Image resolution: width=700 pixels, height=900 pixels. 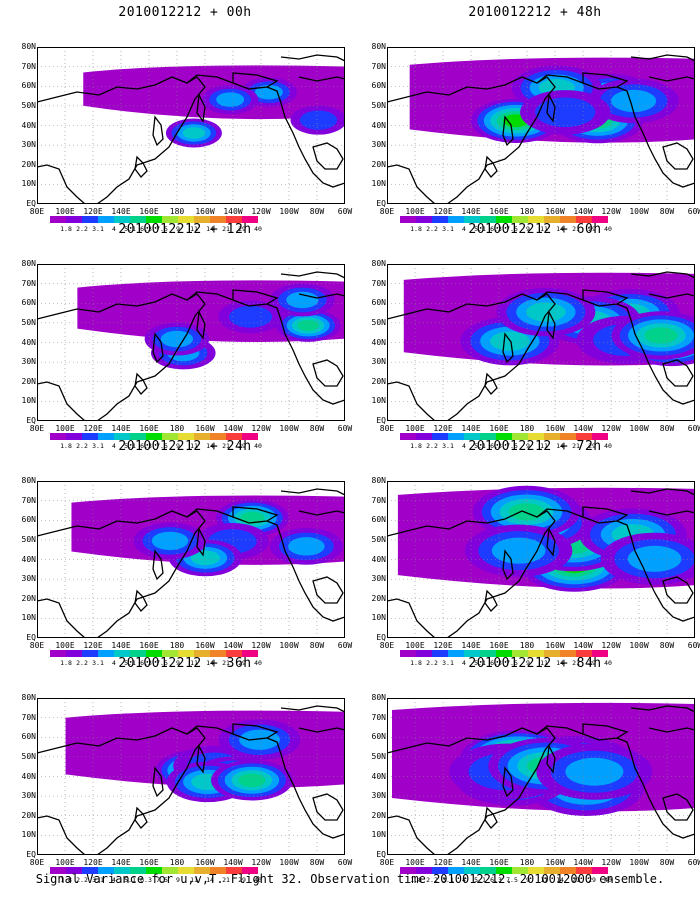 What do you see at coordinates (261, 211) in the screenshot?
I see `longitude-label: 120W` at bounding box center [261, 211].